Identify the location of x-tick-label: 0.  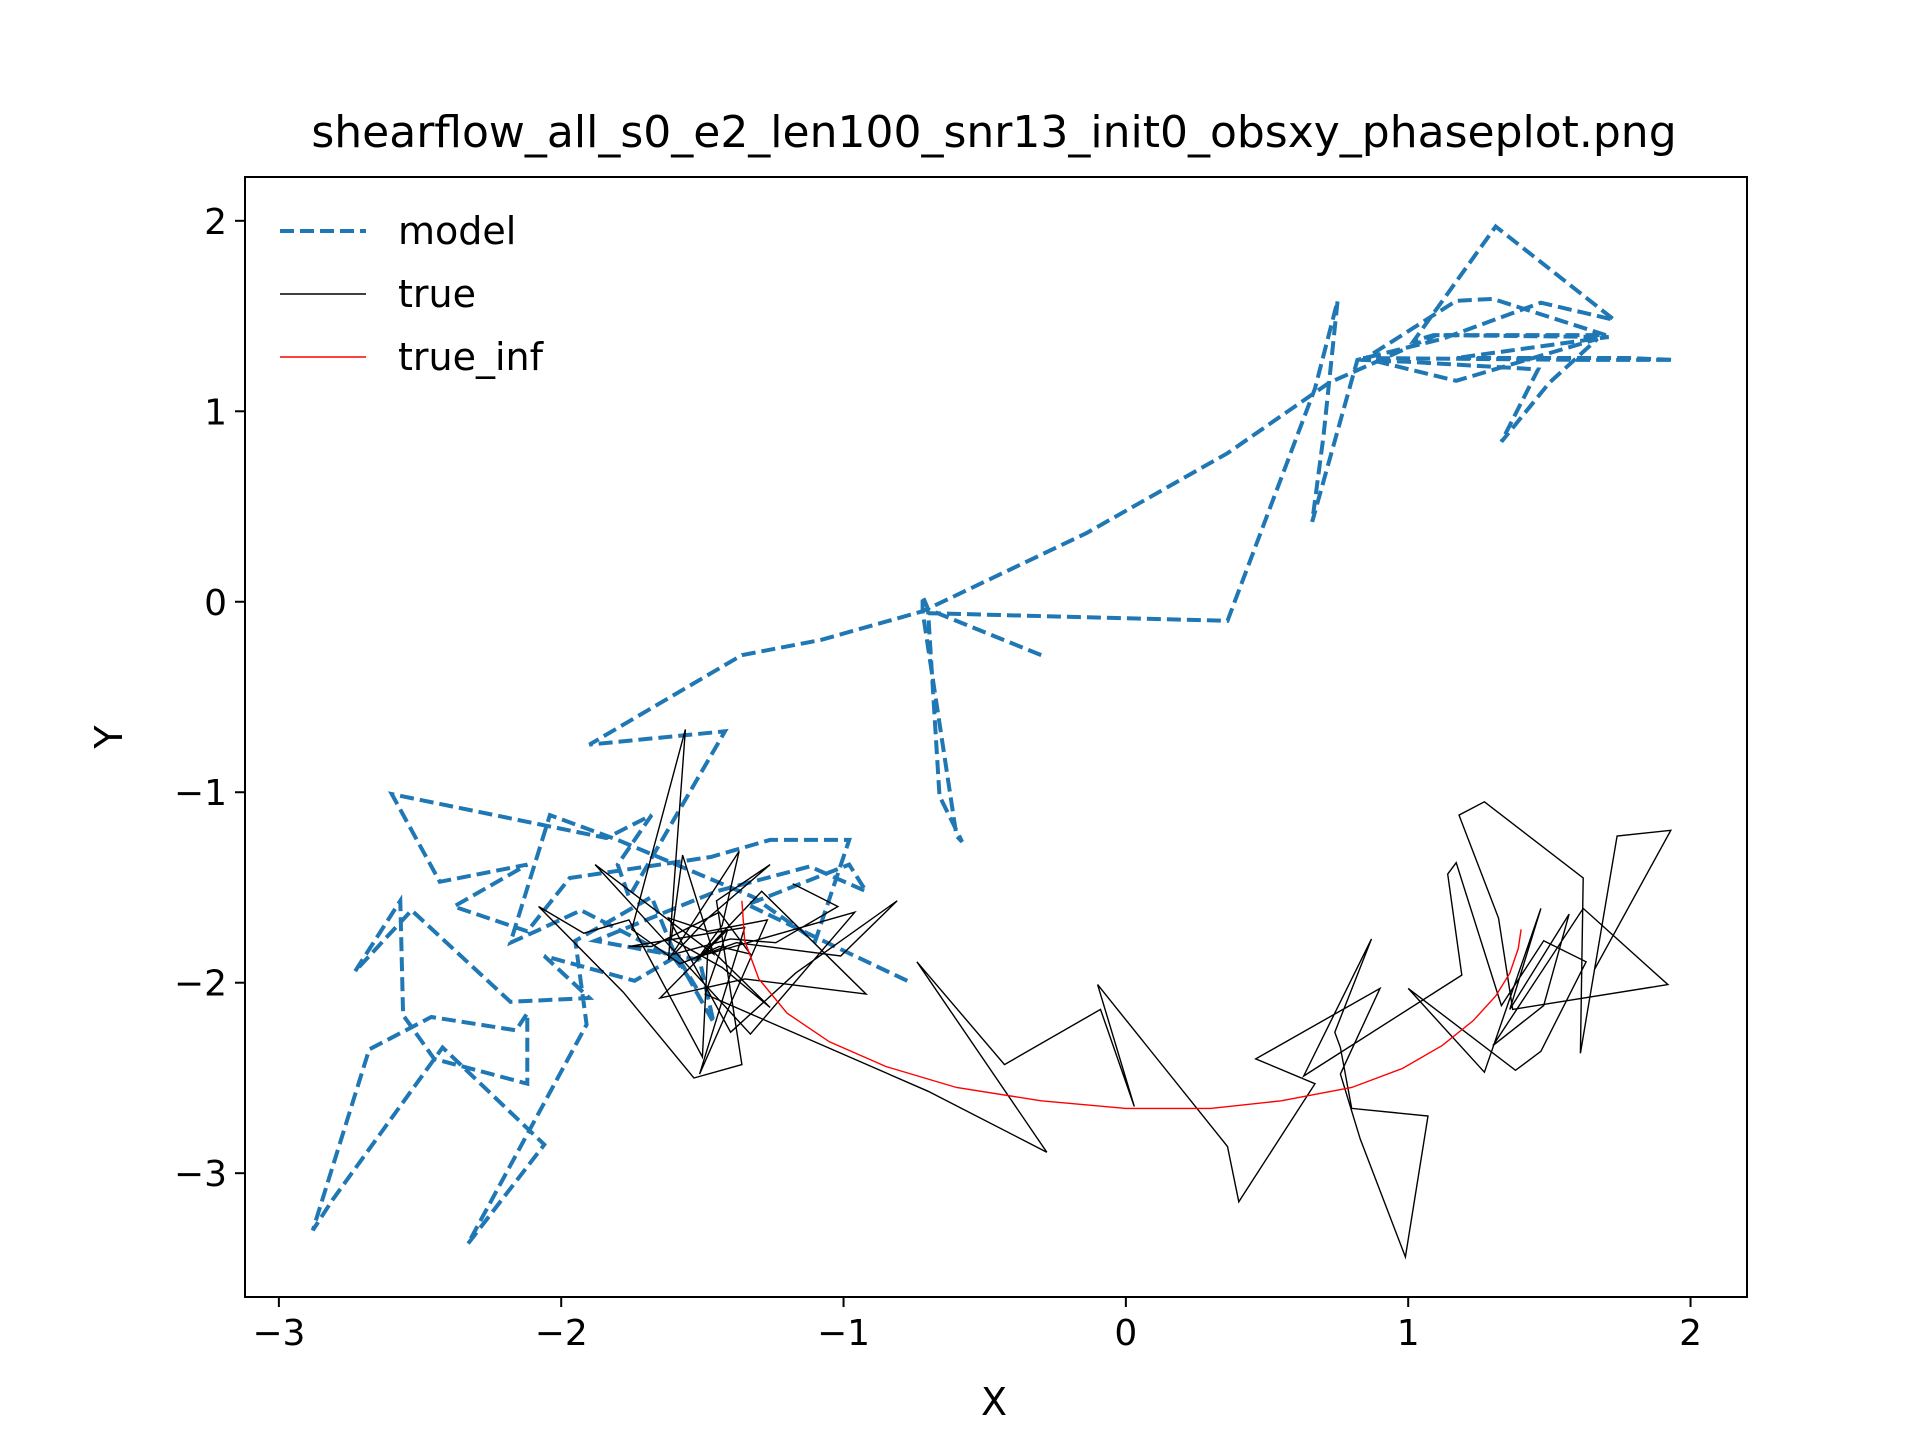
(1125, 1333).